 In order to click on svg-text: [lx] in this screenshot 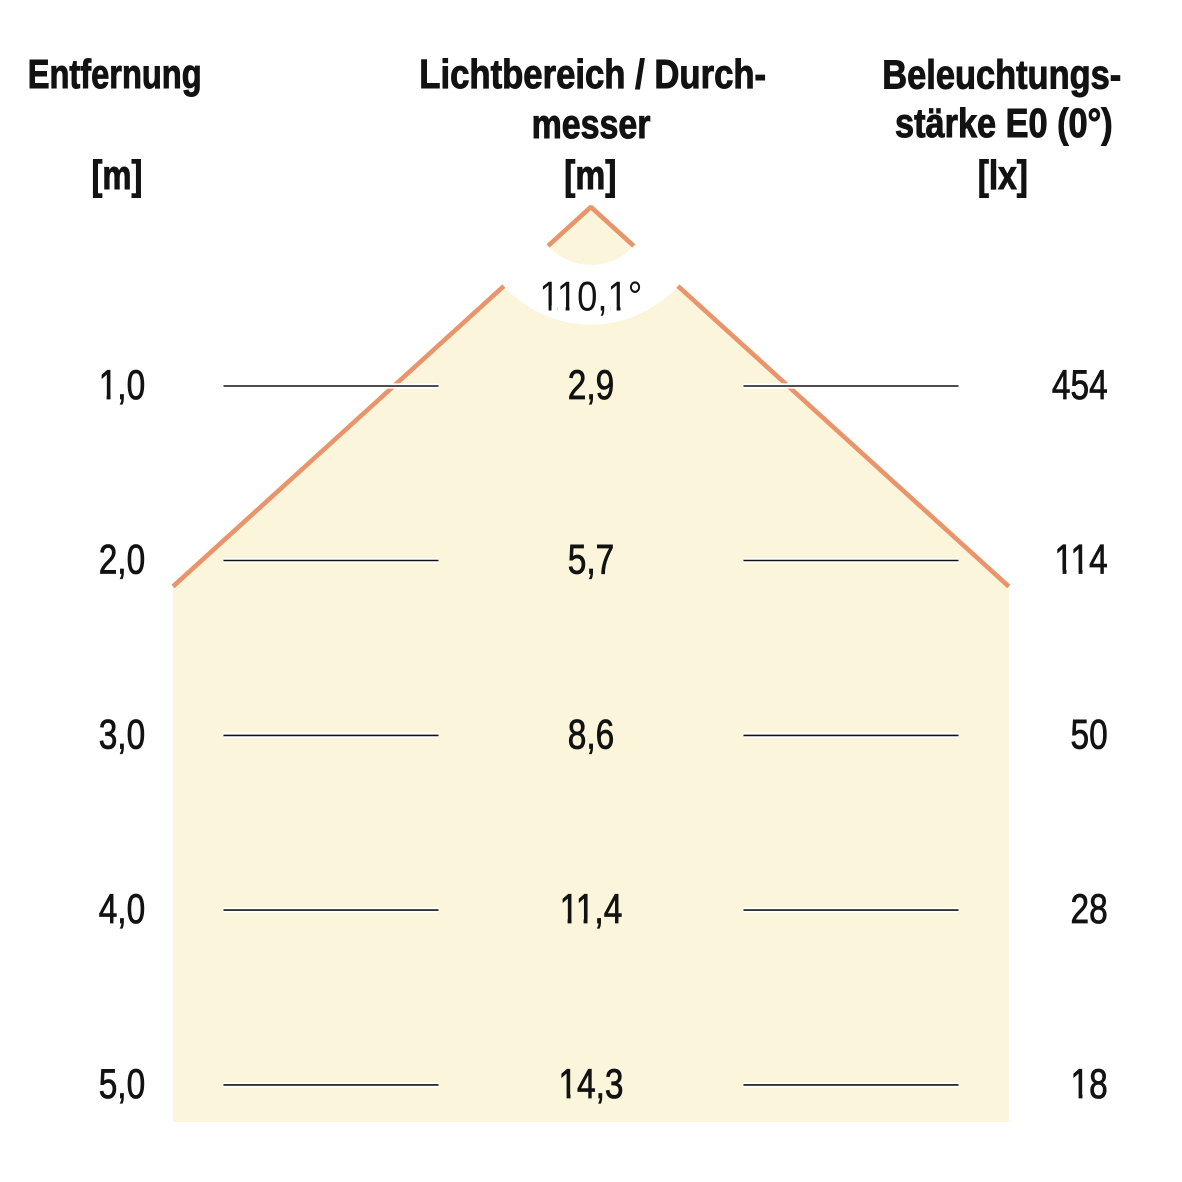, I will do `click(1003, 175)`.